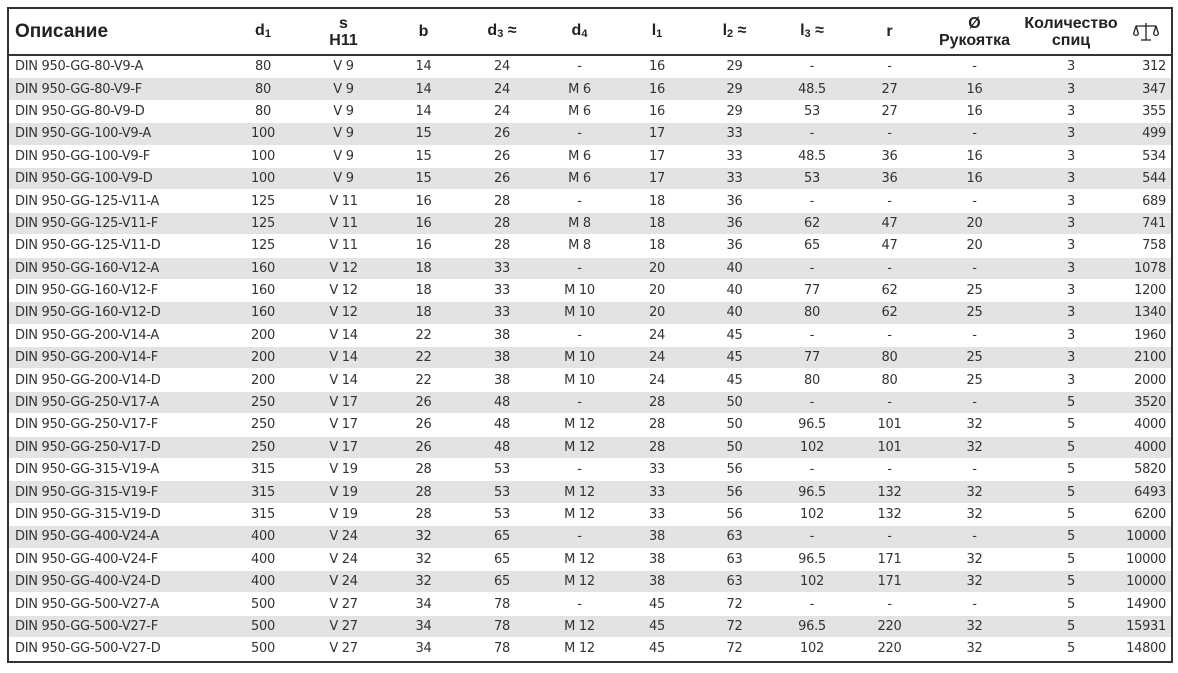  I want to click on table-cell: 355, so click(1146, 112).